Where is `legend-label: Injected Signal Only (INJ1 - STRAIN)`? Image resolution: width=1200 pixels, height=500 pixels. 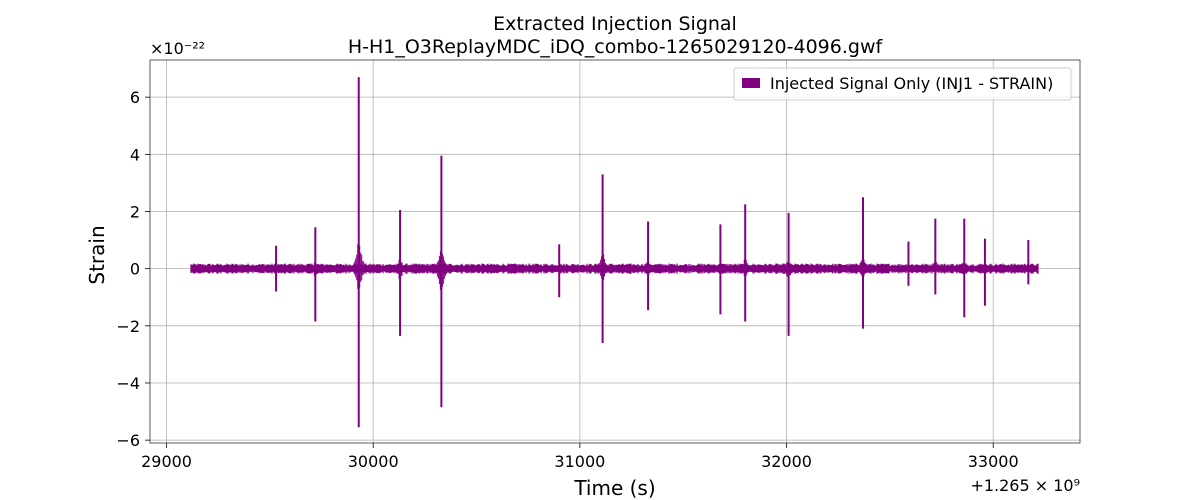 legend-label: Injected Signal Only (INJ1 - STRAIN) is located at coordinates (911, 83).